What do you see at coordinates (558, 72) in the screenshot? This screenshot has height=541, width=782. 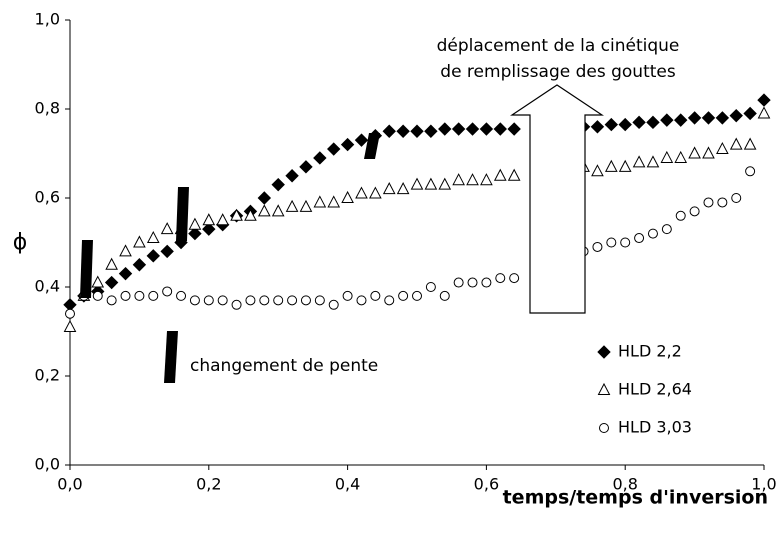 I see `annotation: de remplissage des gouttes` at bounding box center [558, 72].